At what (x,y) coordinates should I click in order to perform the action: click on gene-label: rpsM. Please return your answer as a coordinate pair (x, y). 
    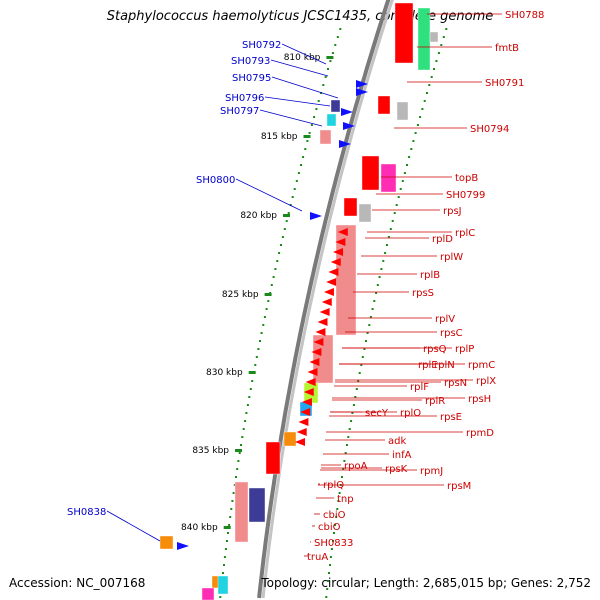
    Looking at the image, I should click on (459, 486).